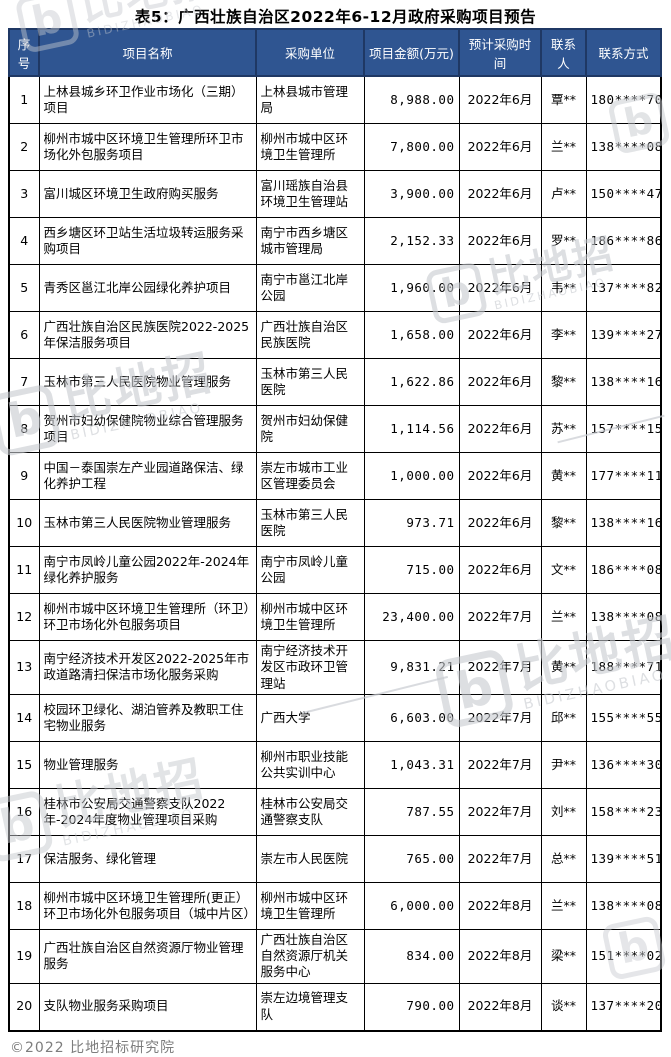 The width and height of the screenshot is (671, 1057). I want to click on cell-amount: 1,960.00, so click(411, 288).